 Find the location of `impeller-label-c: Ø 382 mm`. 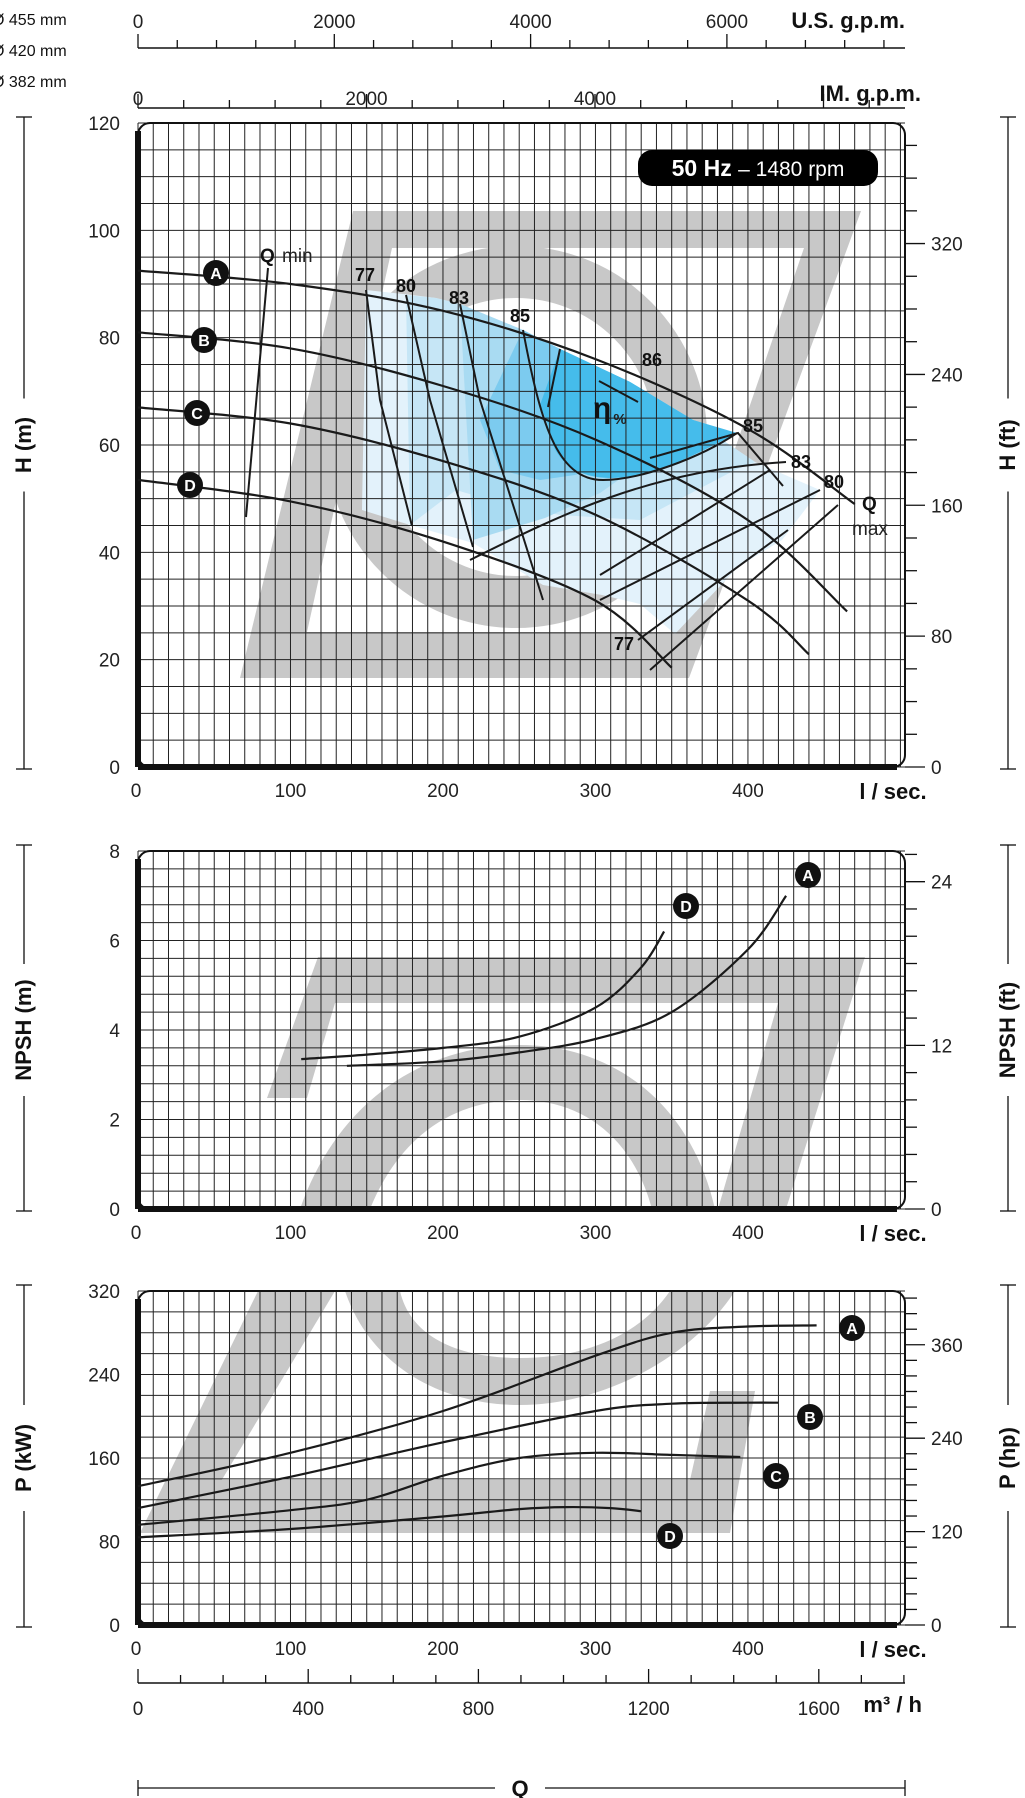

impeller-label-c: Ø 382 mm is located at coordinates (33, 82).